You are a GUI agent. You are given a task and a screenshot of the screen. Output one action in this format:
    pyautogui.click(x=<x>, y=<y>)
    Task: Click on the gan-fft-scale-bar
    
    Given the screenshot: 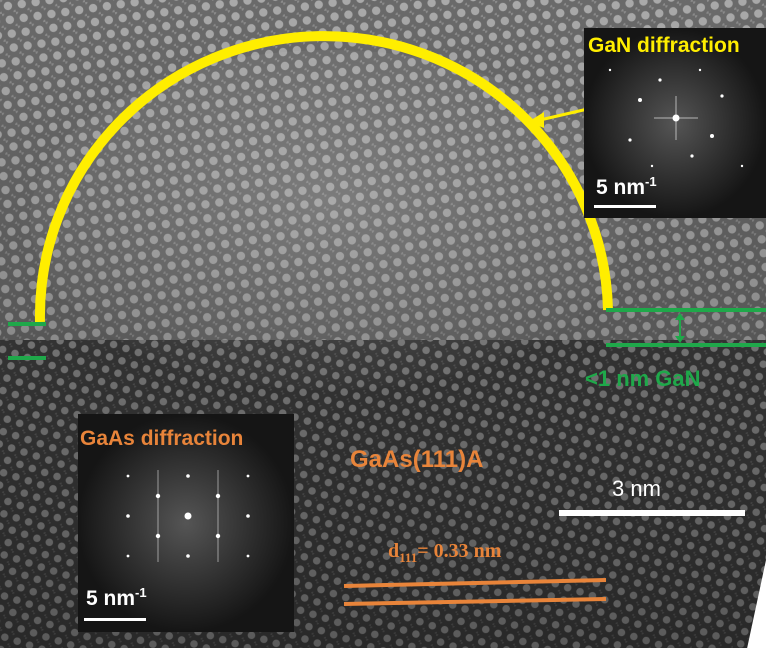 What is the action you would take?
    pyautogui.click(x=625, y=206)
    